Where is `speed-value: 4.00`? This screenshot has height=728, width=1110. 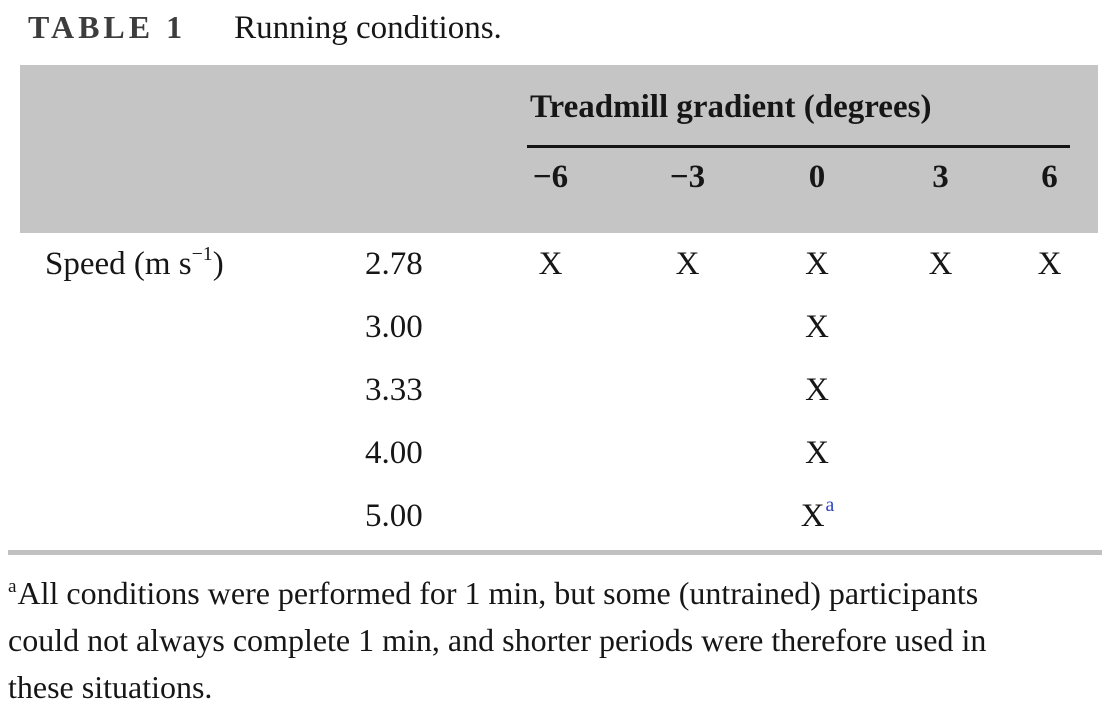 speed-value: 4.00 is located at coordinates (394, 453).